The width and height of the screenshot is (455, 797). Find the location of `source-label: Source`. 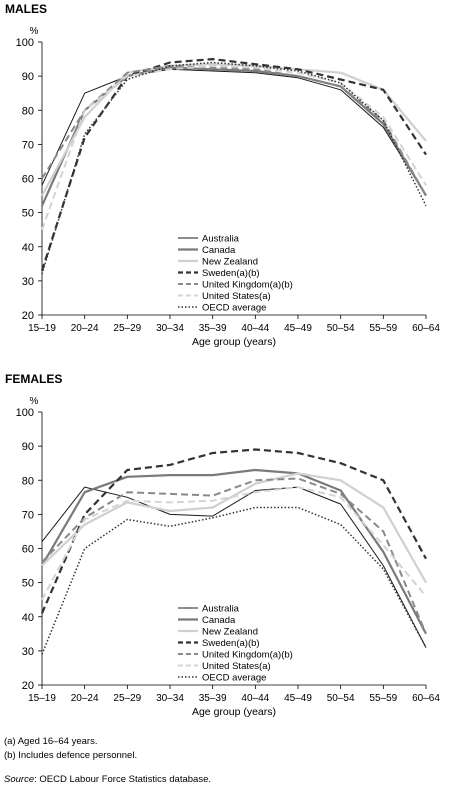

source-label: Source is located at coordinates (19, 779).